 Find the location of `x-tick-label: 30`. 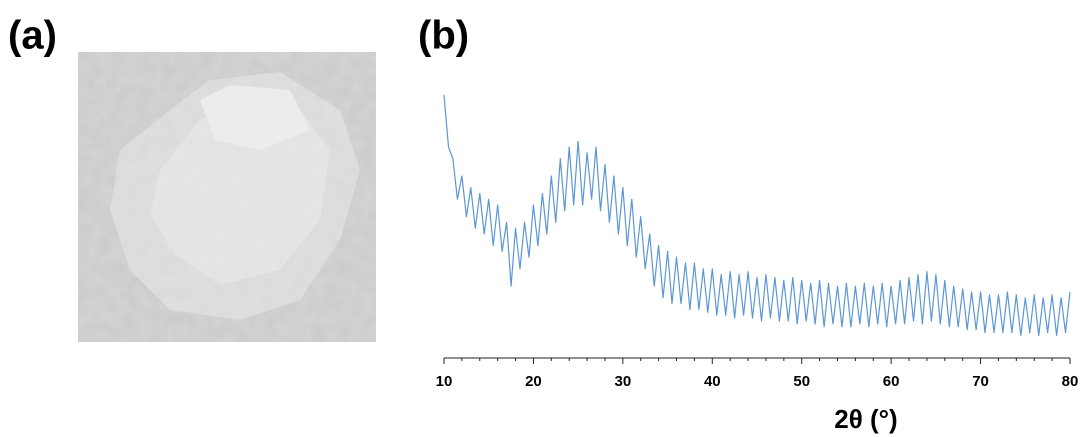

x-tick-label: 30 is located at coordinates (623, 381).